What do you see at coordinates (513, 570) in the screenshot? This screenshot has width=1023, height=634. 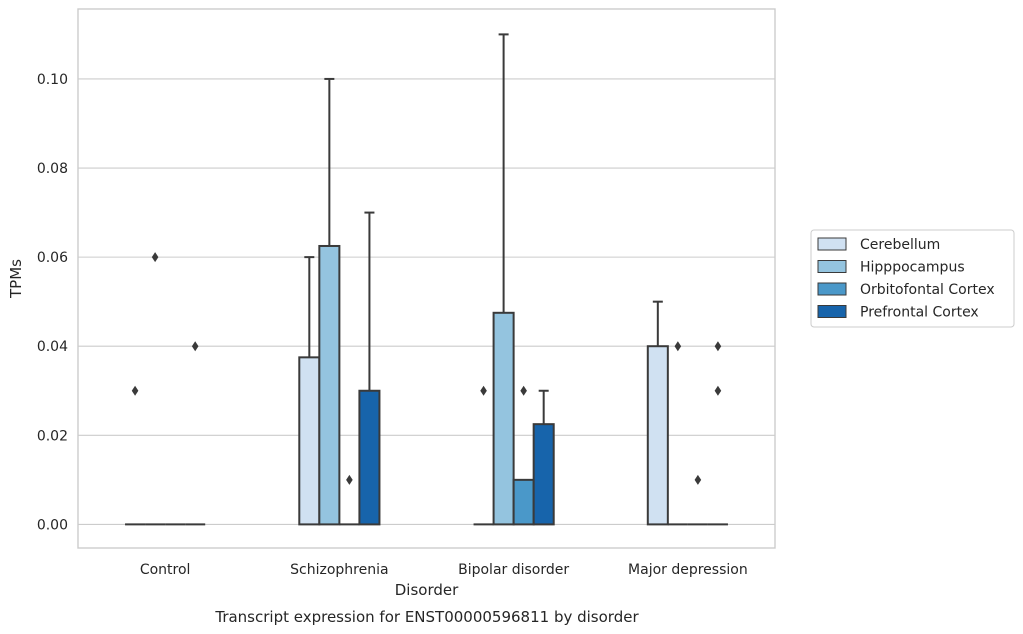 I see `x-tick-label: Bipolar disorder` at bounding box center [513, 570].